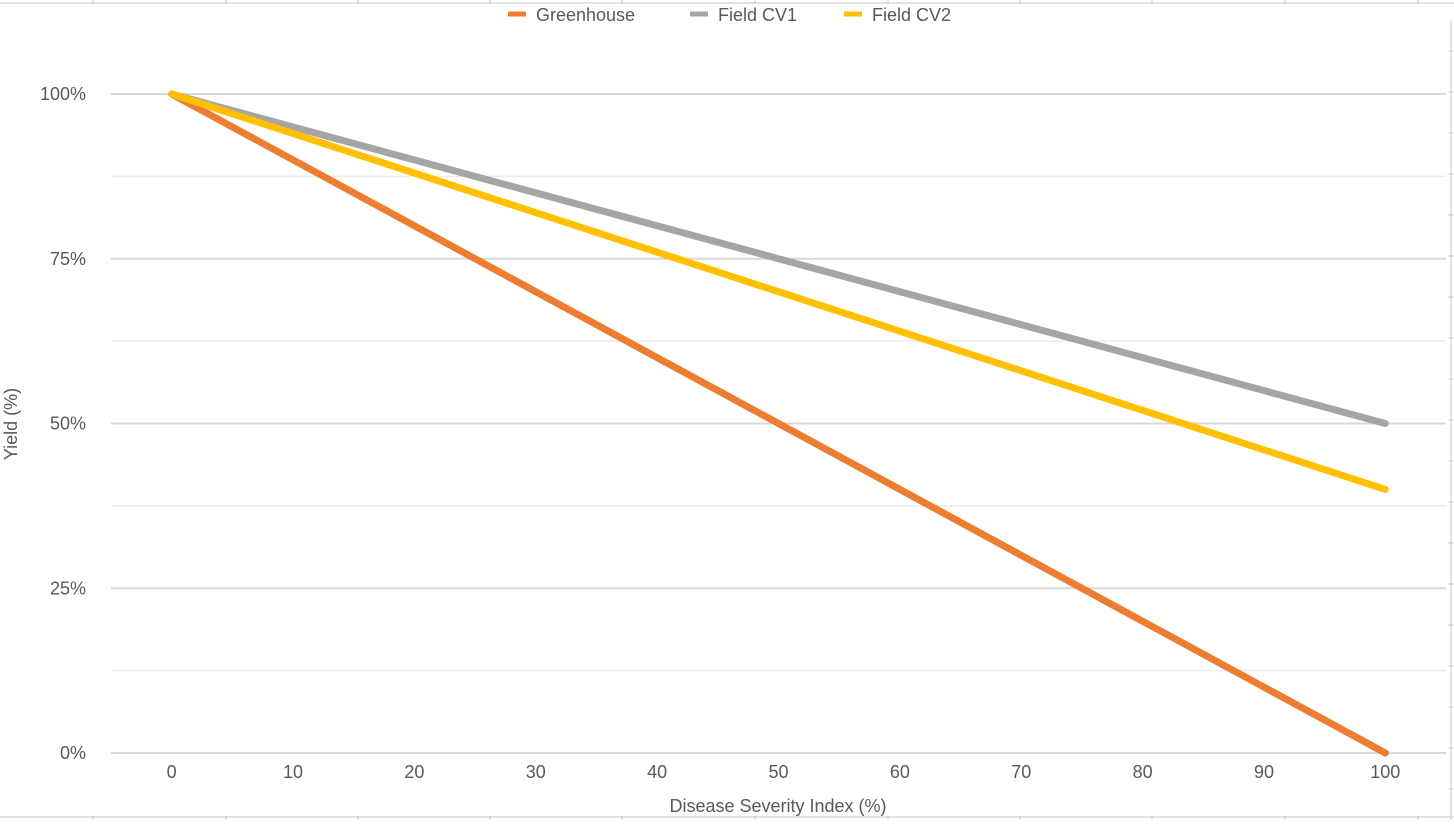  I want to click on x-tick-label: 70, so click(1021, 772).